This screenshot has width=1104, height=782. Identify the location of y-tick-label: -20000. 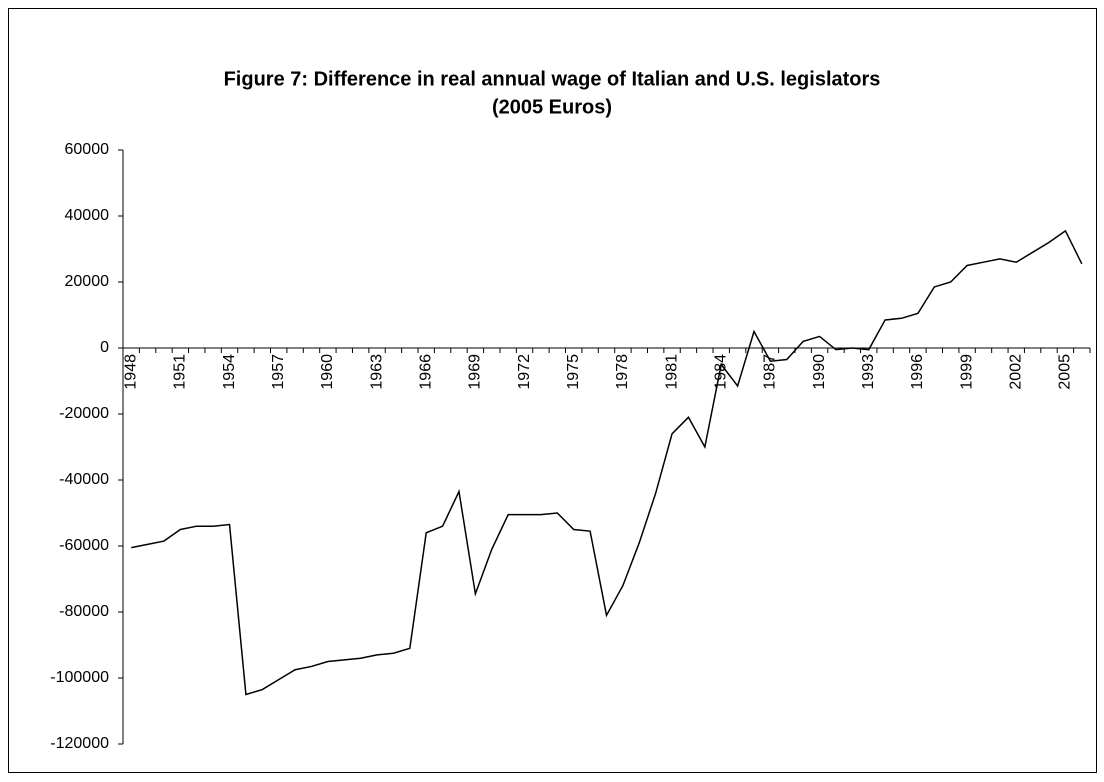
(84, 413).